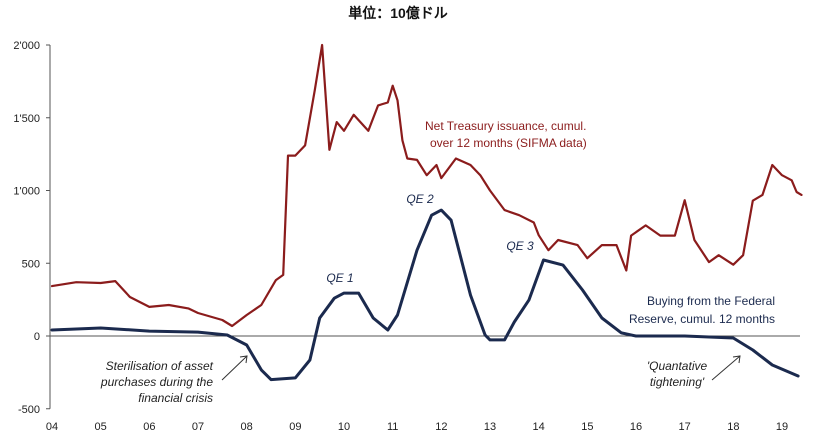  Describe the element at coordinates (29, 410) in the screenshot. I see `y-tick-label: -500` at that location.